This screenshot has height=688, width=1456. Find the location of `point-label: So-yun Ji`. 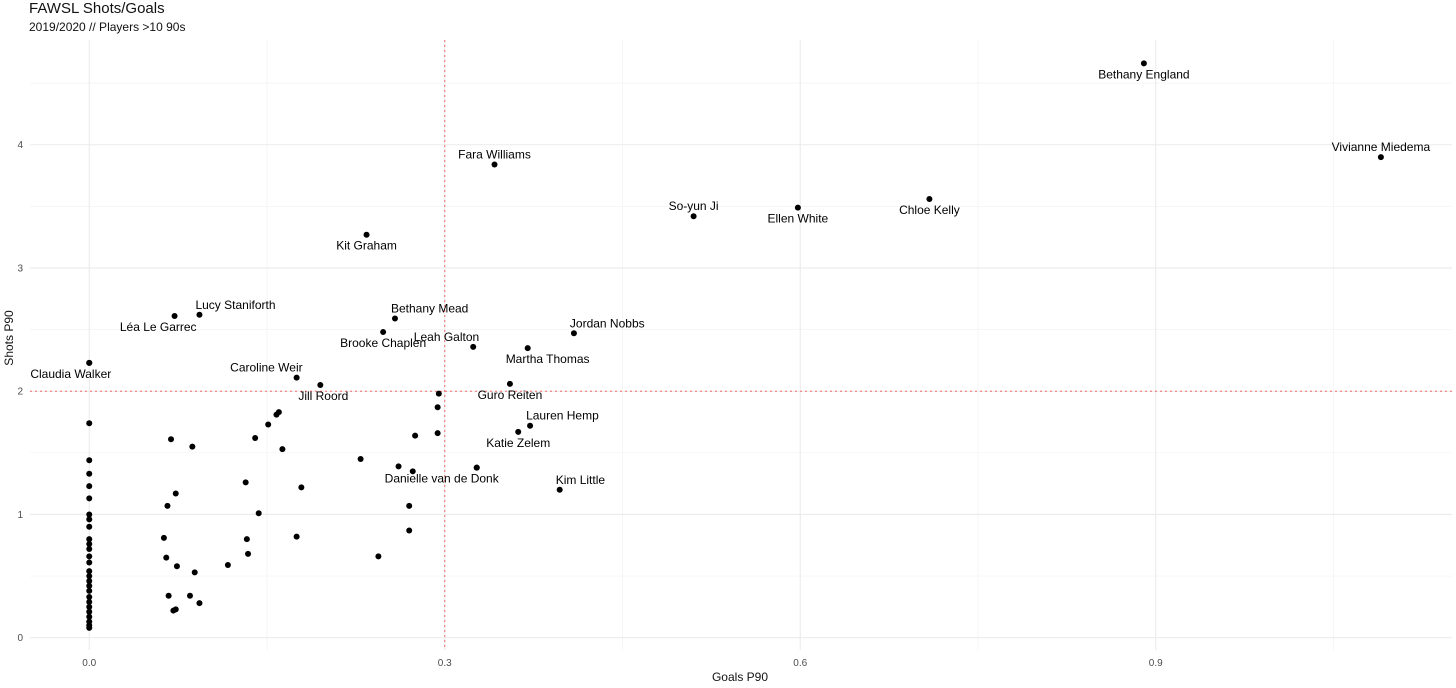

point-label: So-yun Ji is located at coordinates (694, 206).